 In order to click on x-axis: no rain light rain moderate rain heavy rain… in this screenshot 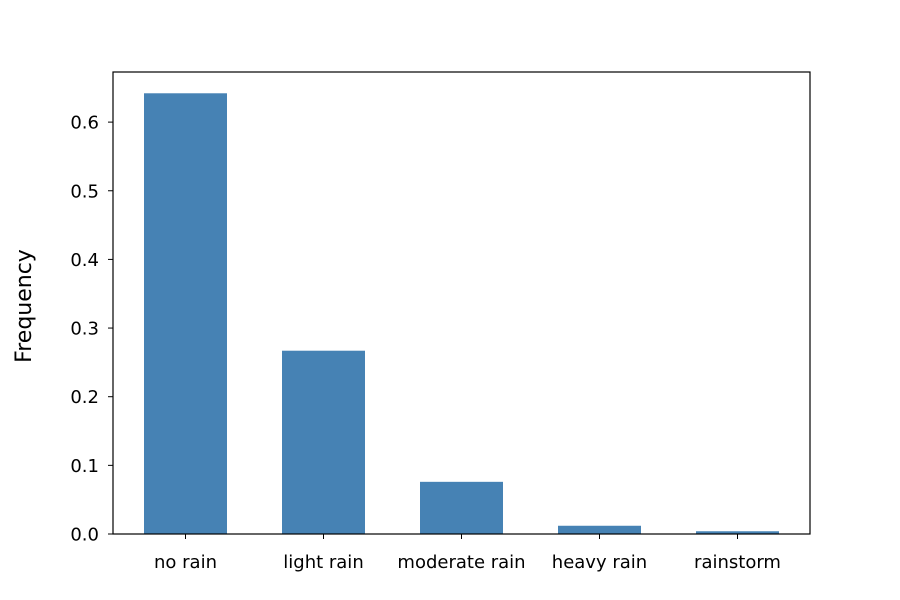, I will do `click(467, 553)`.